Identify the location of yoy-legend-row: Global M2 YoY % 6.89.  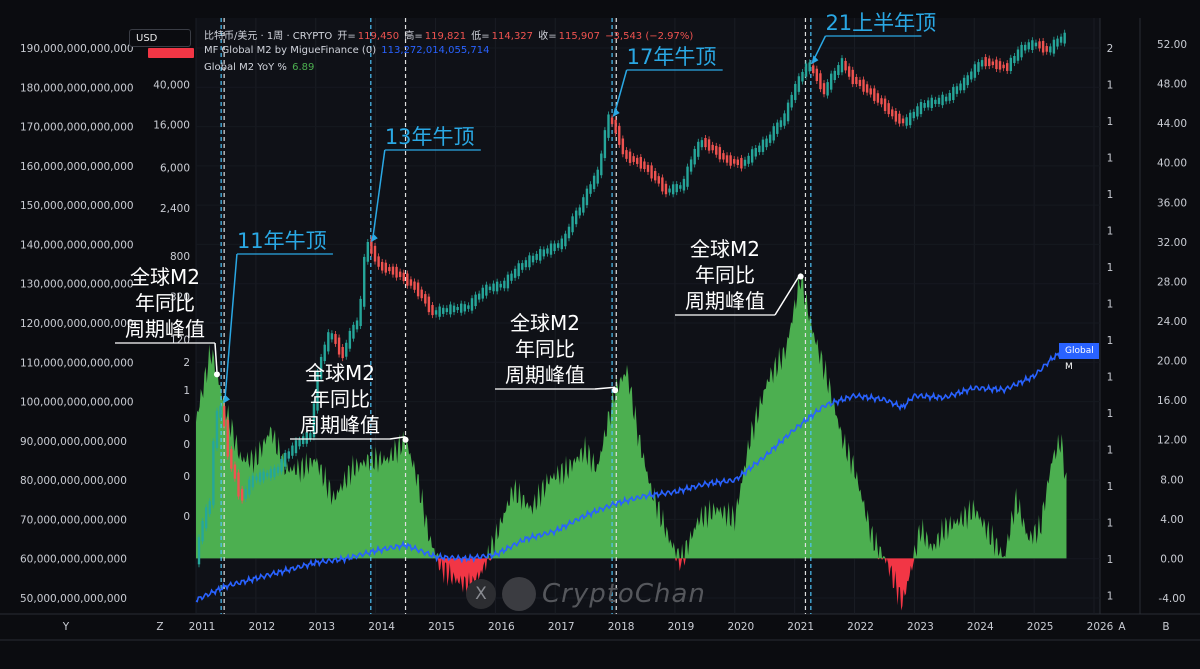
(260, 67).